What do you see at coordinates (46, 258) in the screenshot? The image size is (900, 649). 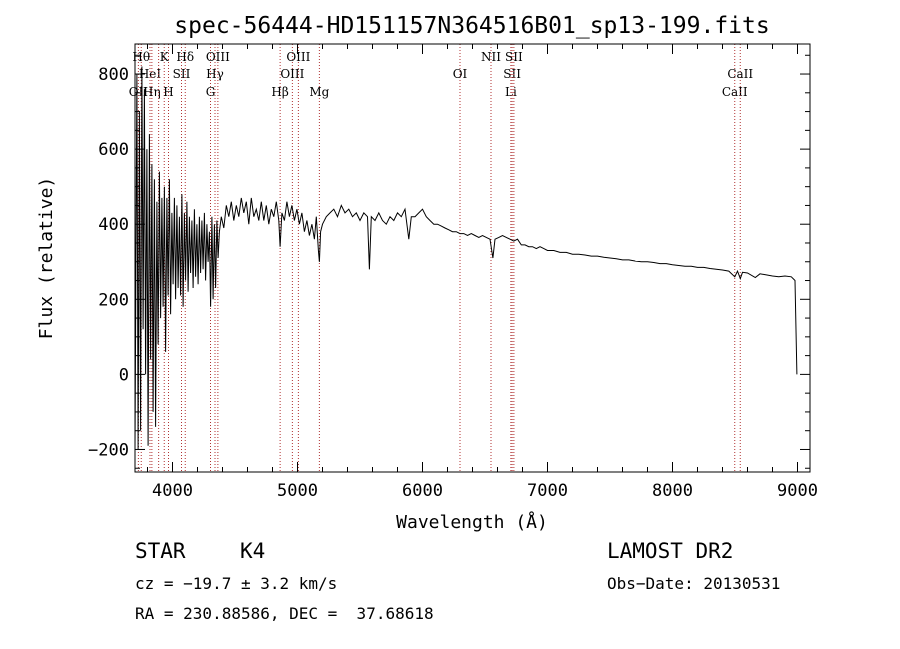 I see `y-axis-label: Flux (relative)` at bounding box center [46, 258].